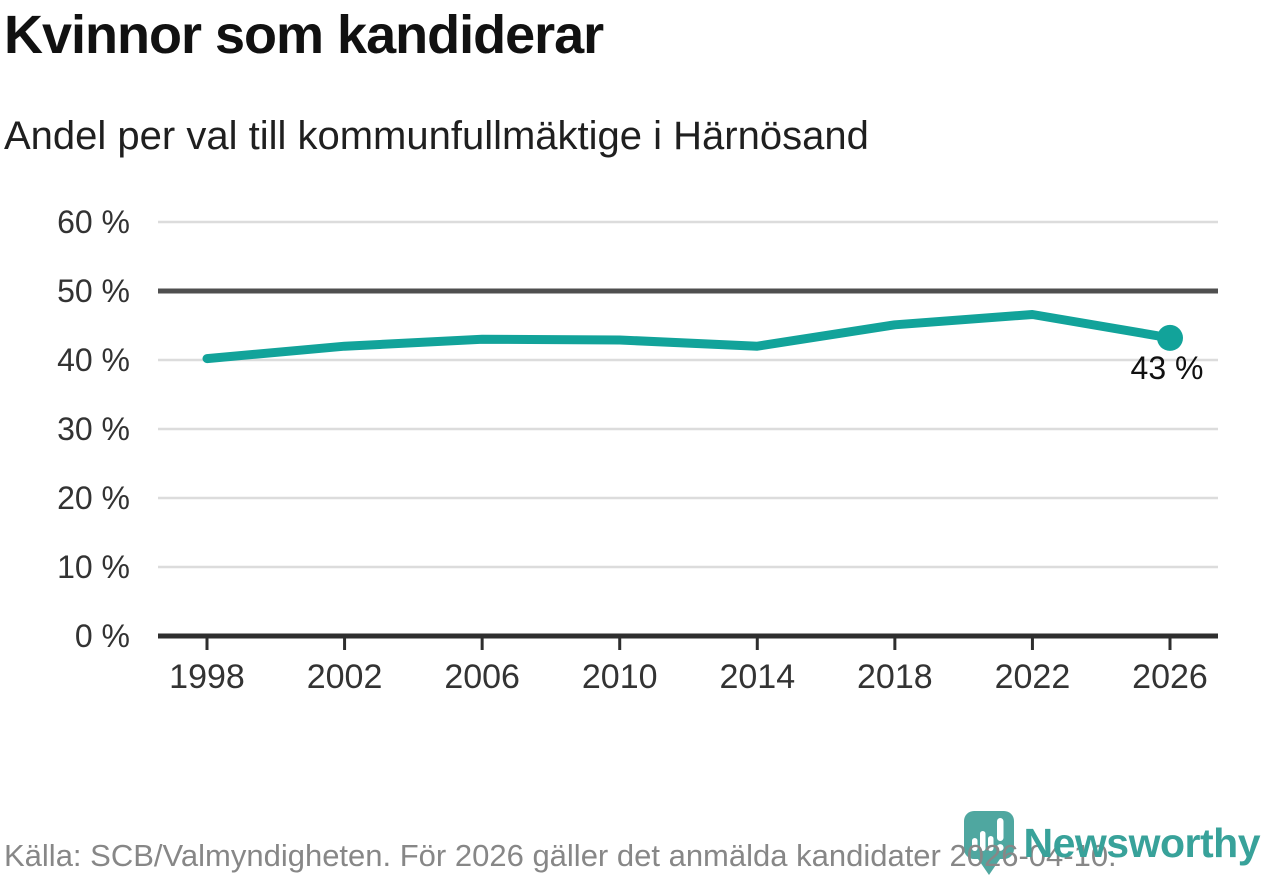 The image size is (1262, 879). Describe the element at coordinates (93, 429) in the screenshot. I see `y-axis-label: 30 %` at that location.